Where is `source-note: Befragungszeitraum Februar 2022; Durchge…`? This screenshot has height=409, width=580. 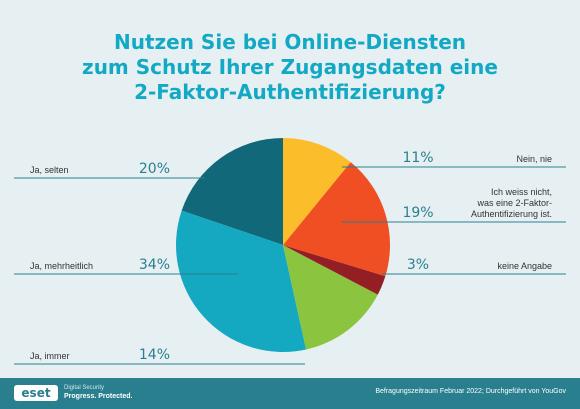
source-note: Befragungszeitraum Februar 2022; Durchge… is located at coordinates (470, 391).